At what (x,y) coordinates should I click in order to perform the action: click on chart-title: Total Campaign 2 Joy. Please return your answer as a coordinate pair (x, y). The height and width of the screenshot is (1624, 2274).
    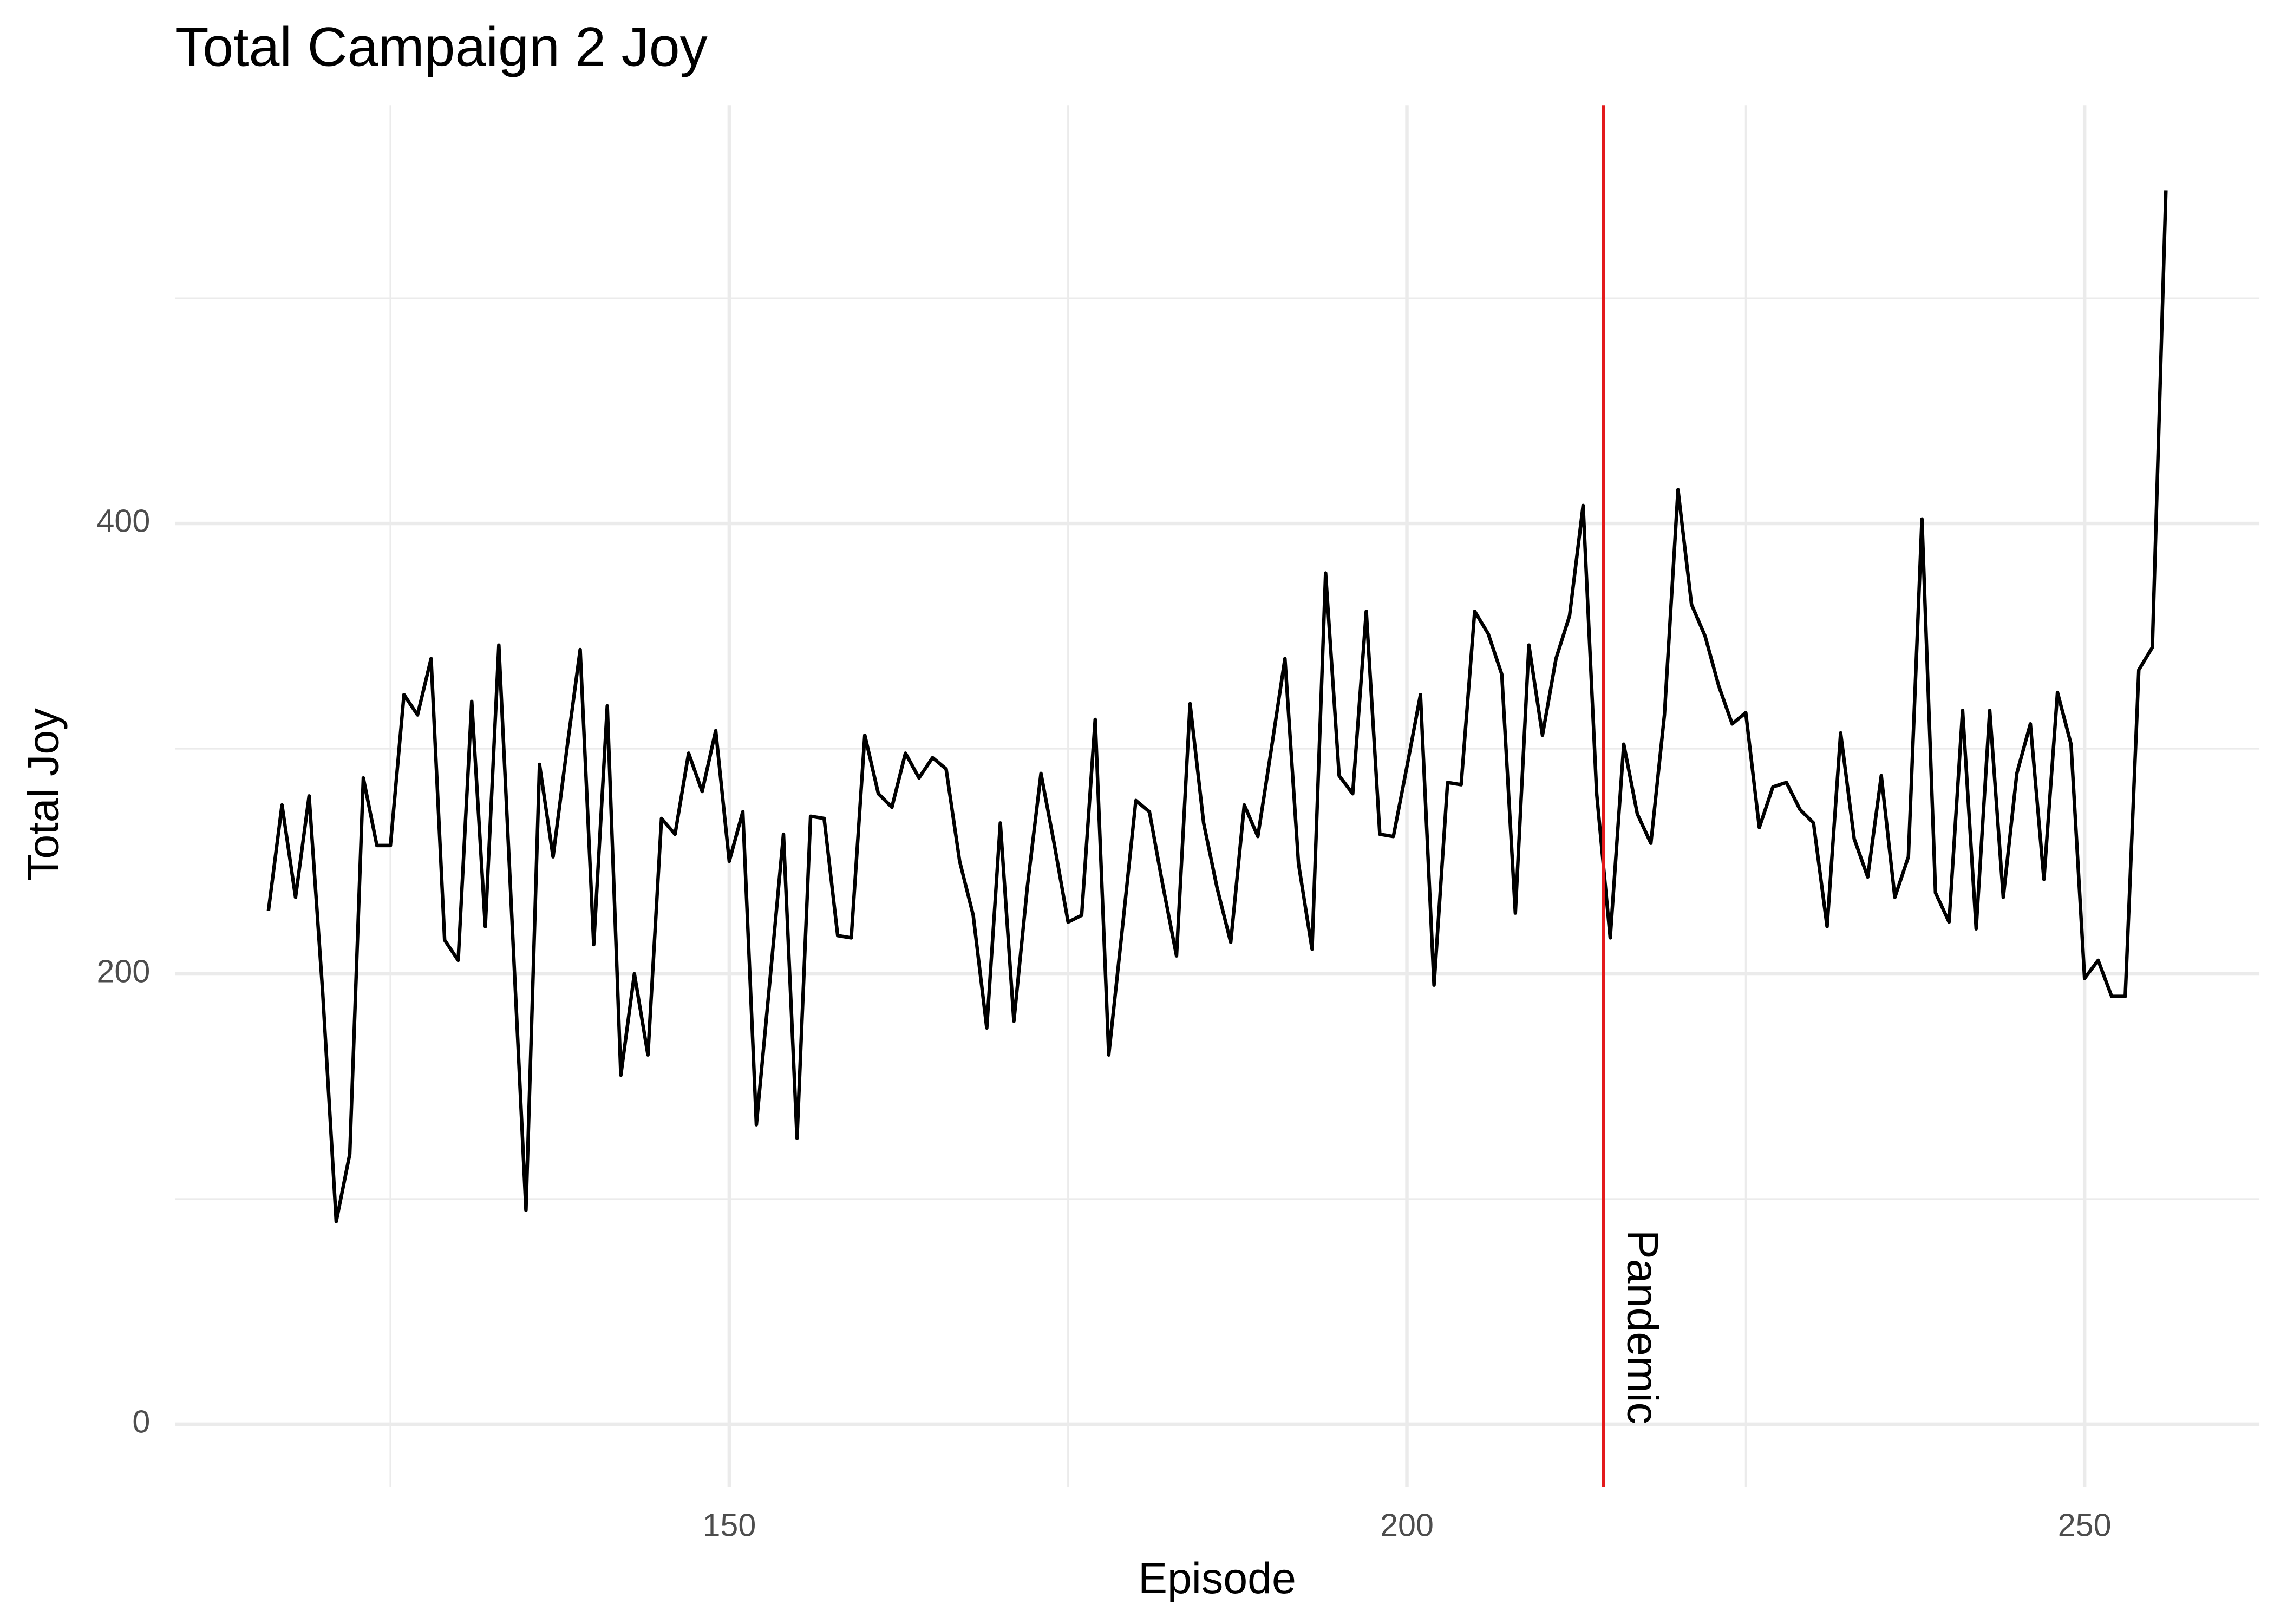
    Looking at the image, I should click on (442, 47).